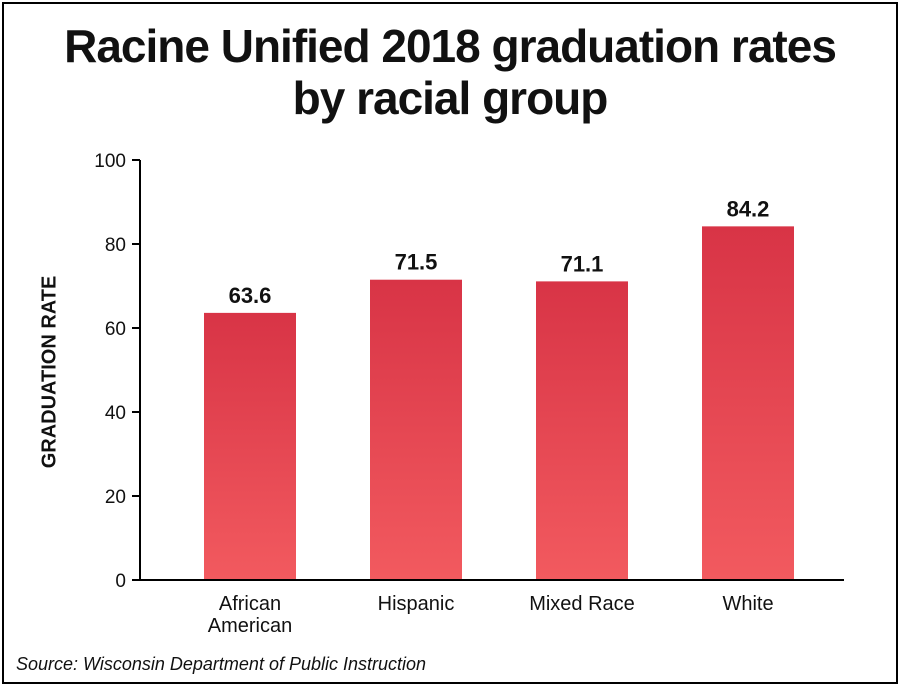  Describe the element at coordinates (120, 581) in the screenshot. I see `y-tick-label: 0` at that location.